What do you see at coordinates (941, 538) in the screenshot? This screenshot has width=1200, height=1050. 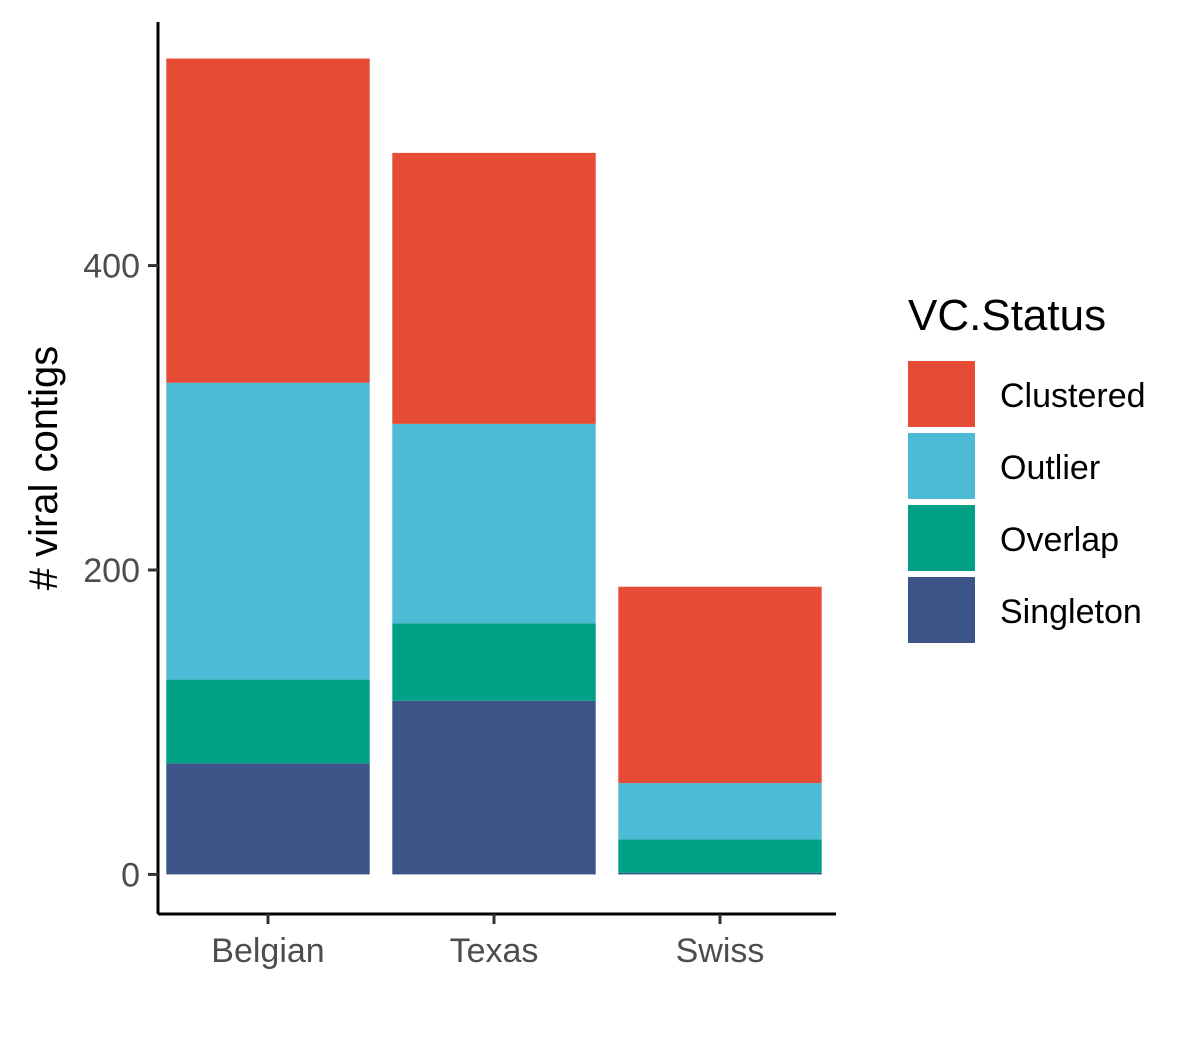 I see `legend-swatch-overlap` at bounding box center [941, 538].